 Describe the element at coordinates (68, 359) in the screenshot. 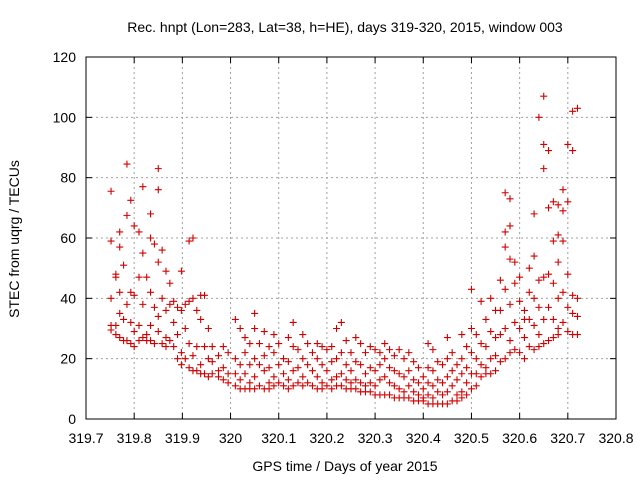

I see `y-tick-label: 20` at that location.